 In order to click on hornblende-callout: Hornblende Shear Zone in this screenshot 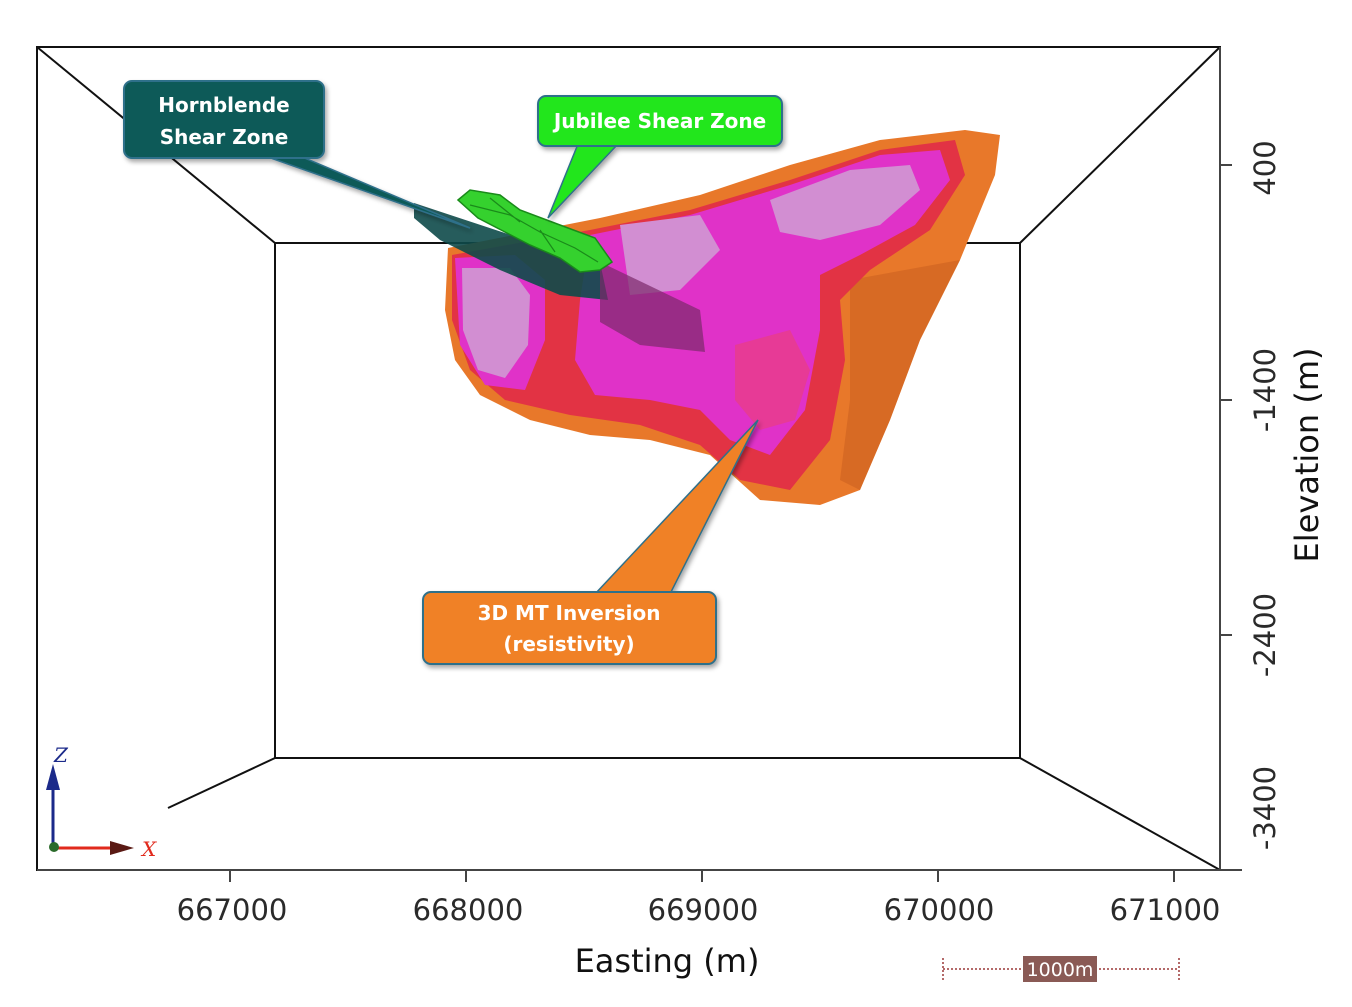, I will do `click(297, 154)`.